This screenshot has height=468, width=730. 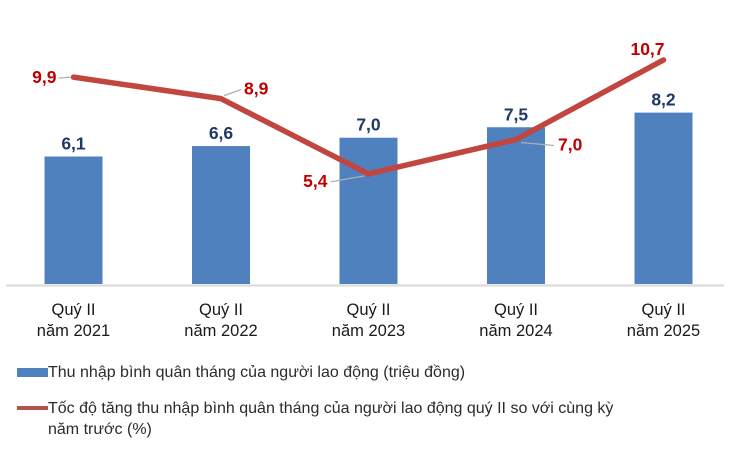 I want to click on line-label-0: 9,9, so click(x=44, y=77).